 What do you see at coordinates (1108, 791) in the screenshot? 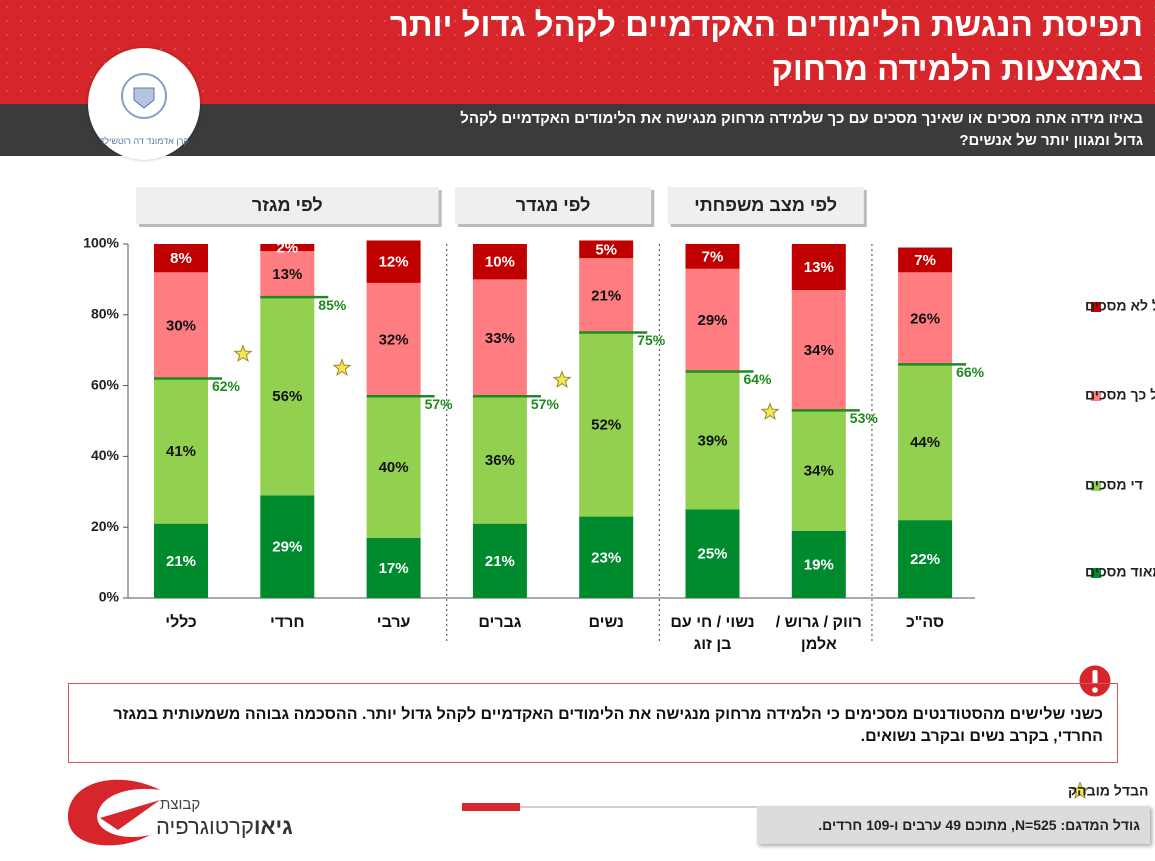
I see `significance-legend-label: הבדל מובהק` at bounding box center [1108, 791].